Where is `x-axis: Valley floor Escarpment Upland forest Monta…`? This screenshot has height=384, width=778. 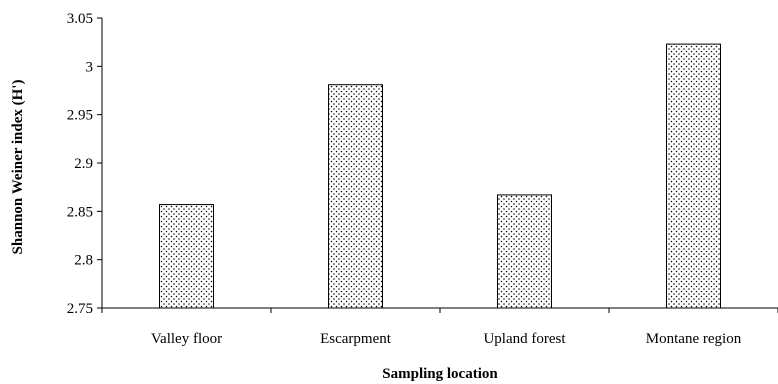 x-axis: Valley floor Escarpment Upland forest Monta… is located at coordinates (439, 327).